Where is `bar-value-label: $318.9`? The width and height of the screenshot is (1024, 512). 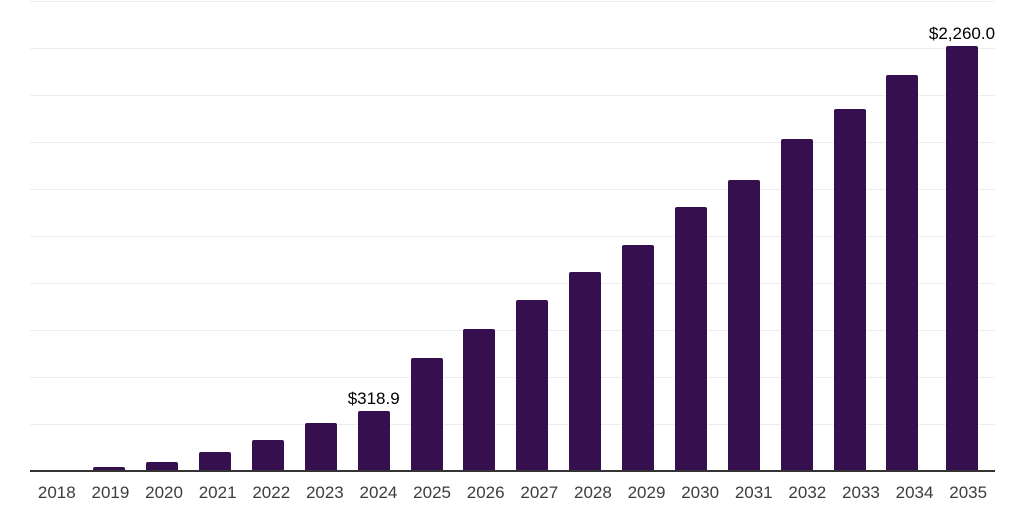 bar-value-label: $318.9 is located at coordinates (373, 399).